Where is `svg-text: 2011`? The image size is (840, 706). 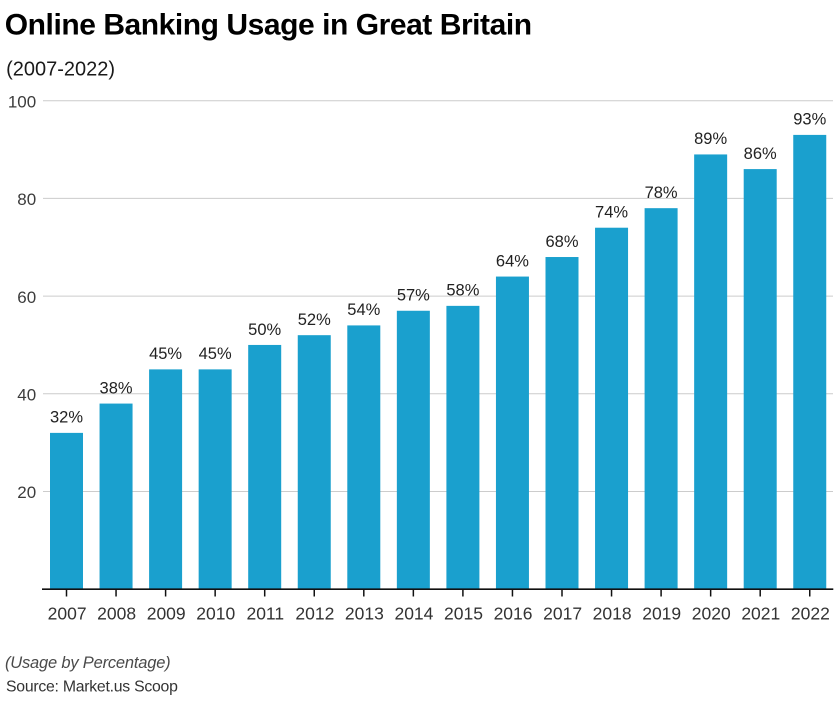
svg-text: 2011 is located at coordinates (265, 614).